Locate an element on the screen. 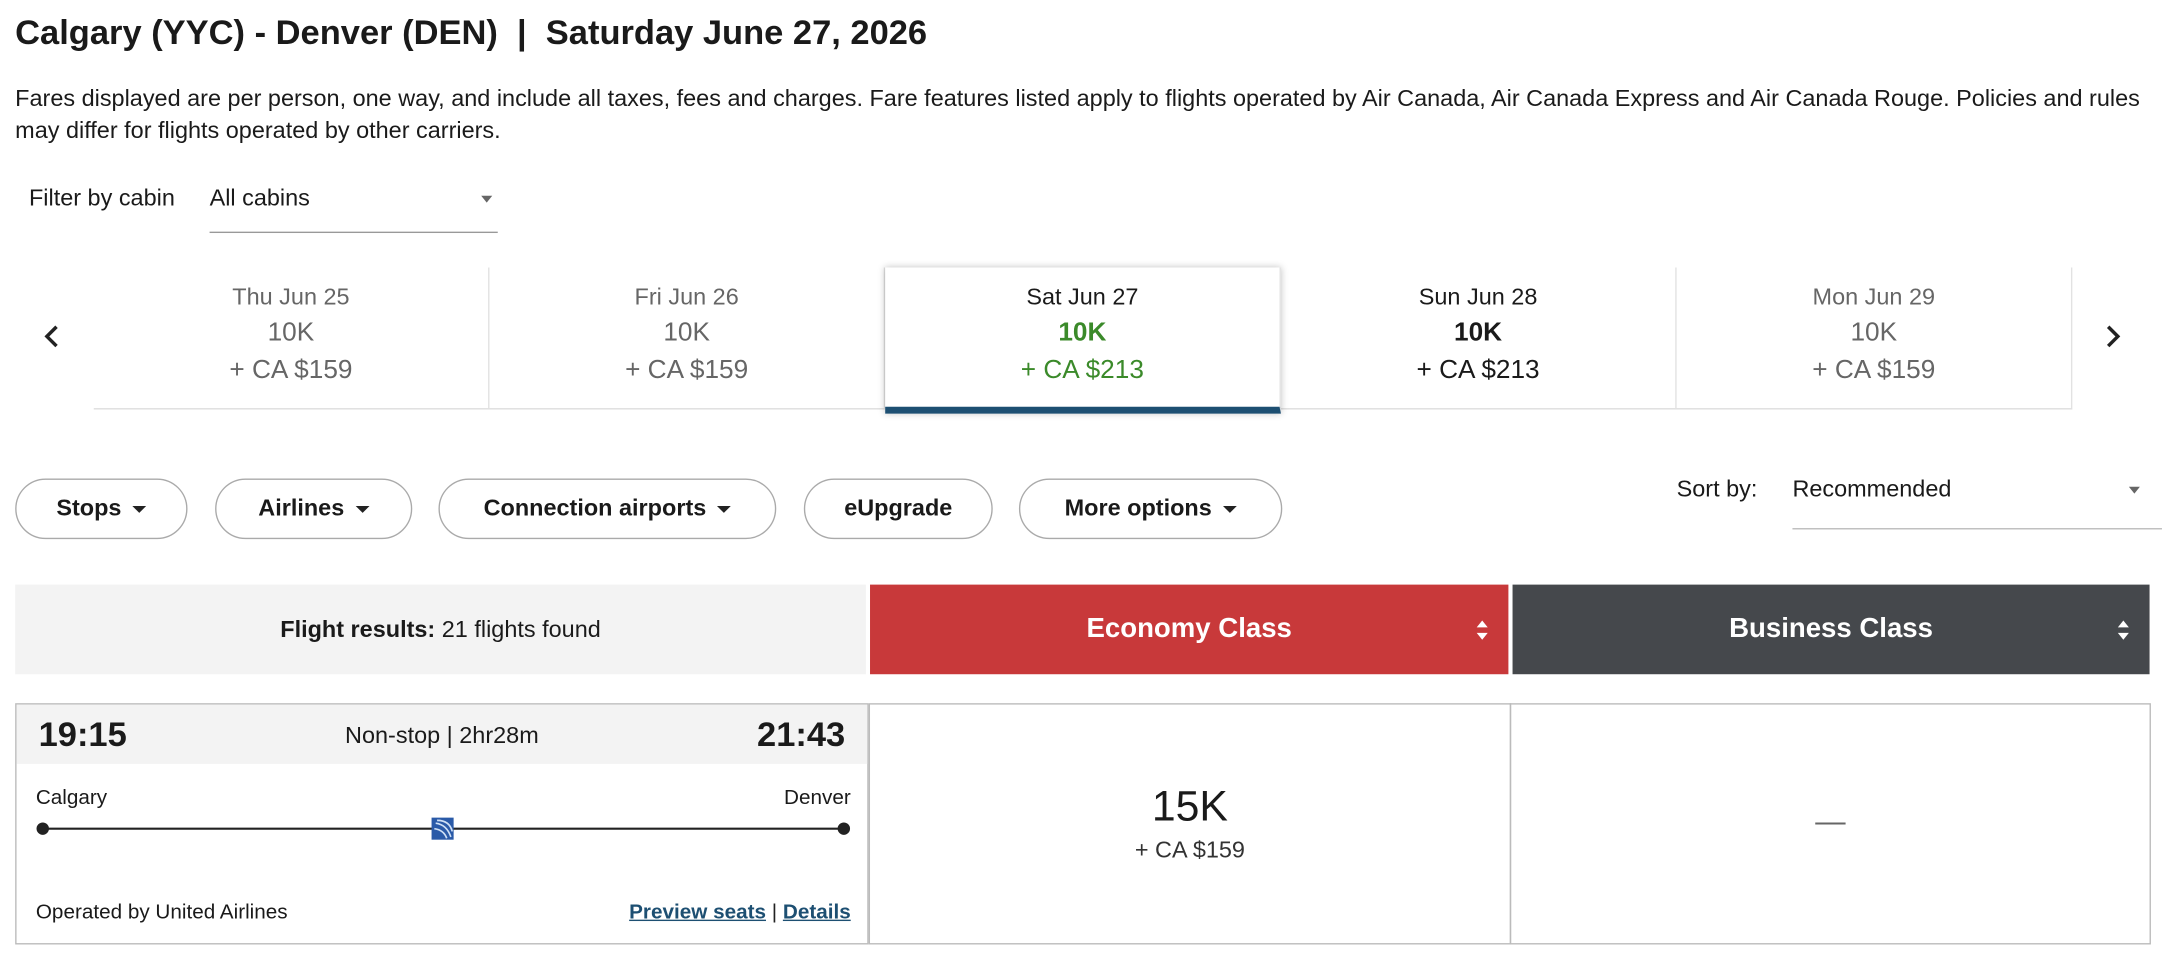 This screenshot has height=954, width=2162. date-day: Fri Jun 26 is located at coordinates (686, 297).